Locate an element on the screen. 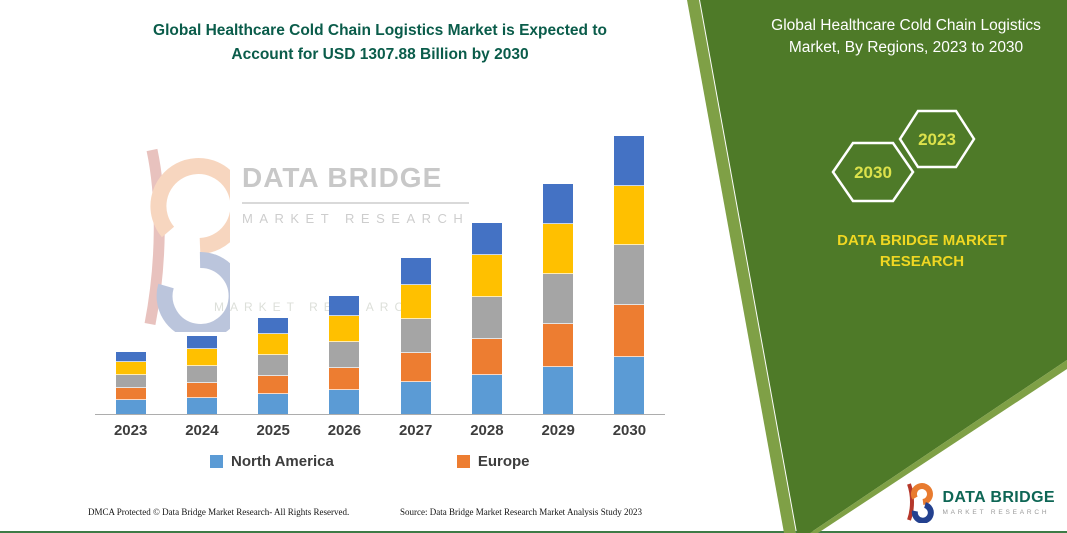 The image size is (1067, 533). corner-logo: DATA BRIDGE MARKET RESEARCH is located at coordinates (979, 502).